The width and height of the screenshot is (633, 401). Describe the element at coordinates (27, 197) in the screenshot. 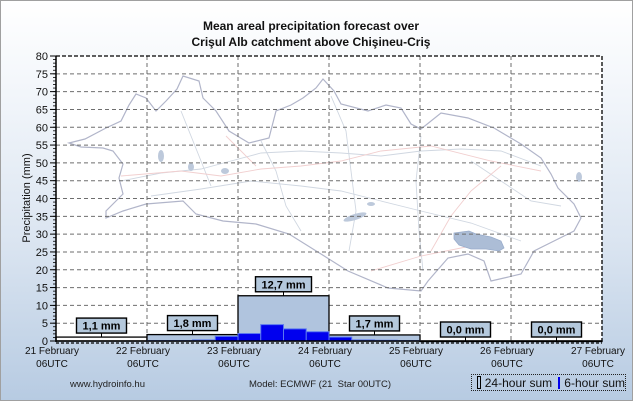

I see `y-axis-label: Precipitation (mm)` at that location.